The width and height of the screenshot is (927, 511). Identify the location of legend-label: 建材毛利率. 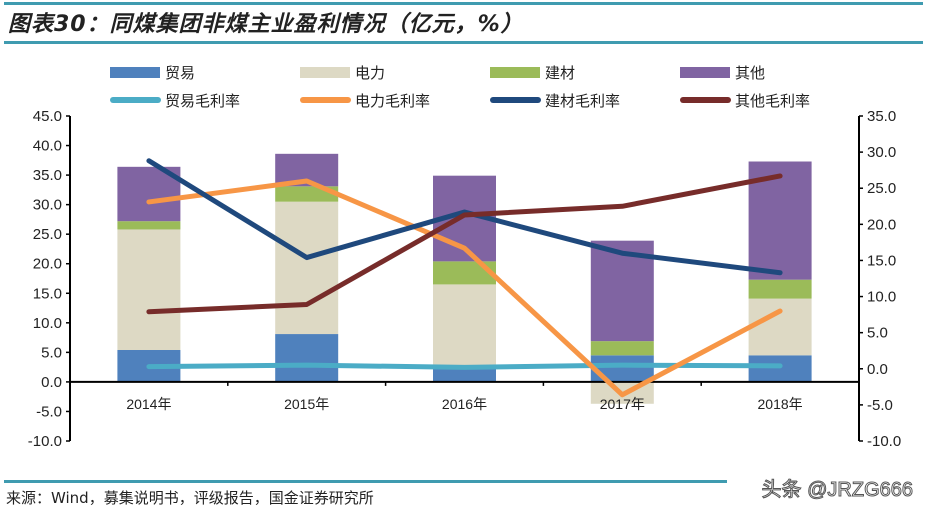
(582, 101).